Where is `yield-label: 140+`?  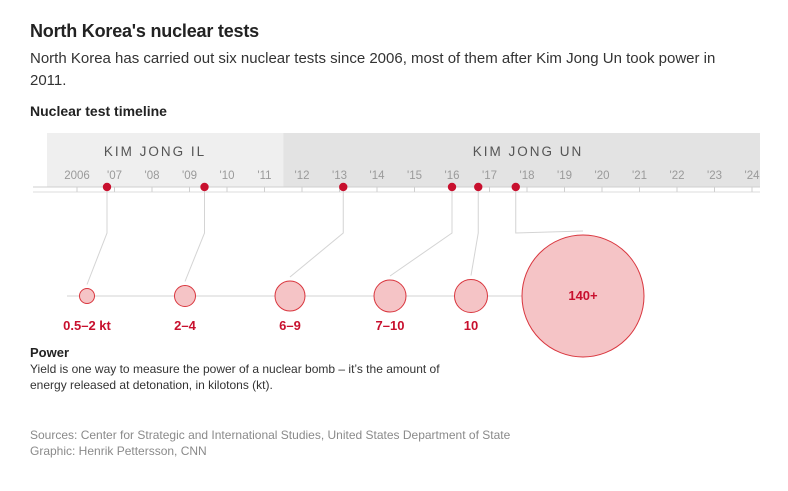
yield-label: 140+ is located at coordinates (583, 295).